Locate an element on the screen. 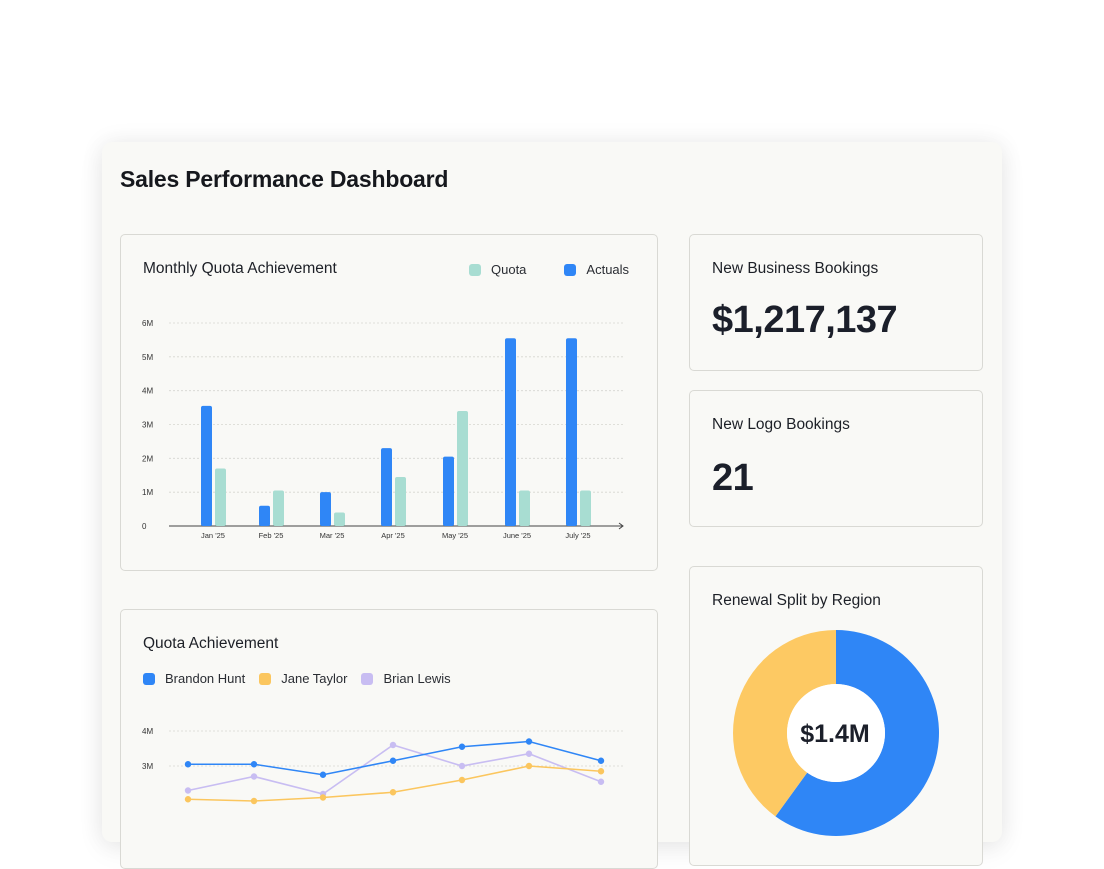  quota-achievement-line-chart: 4M 3M is located at coordinates (382, 766).